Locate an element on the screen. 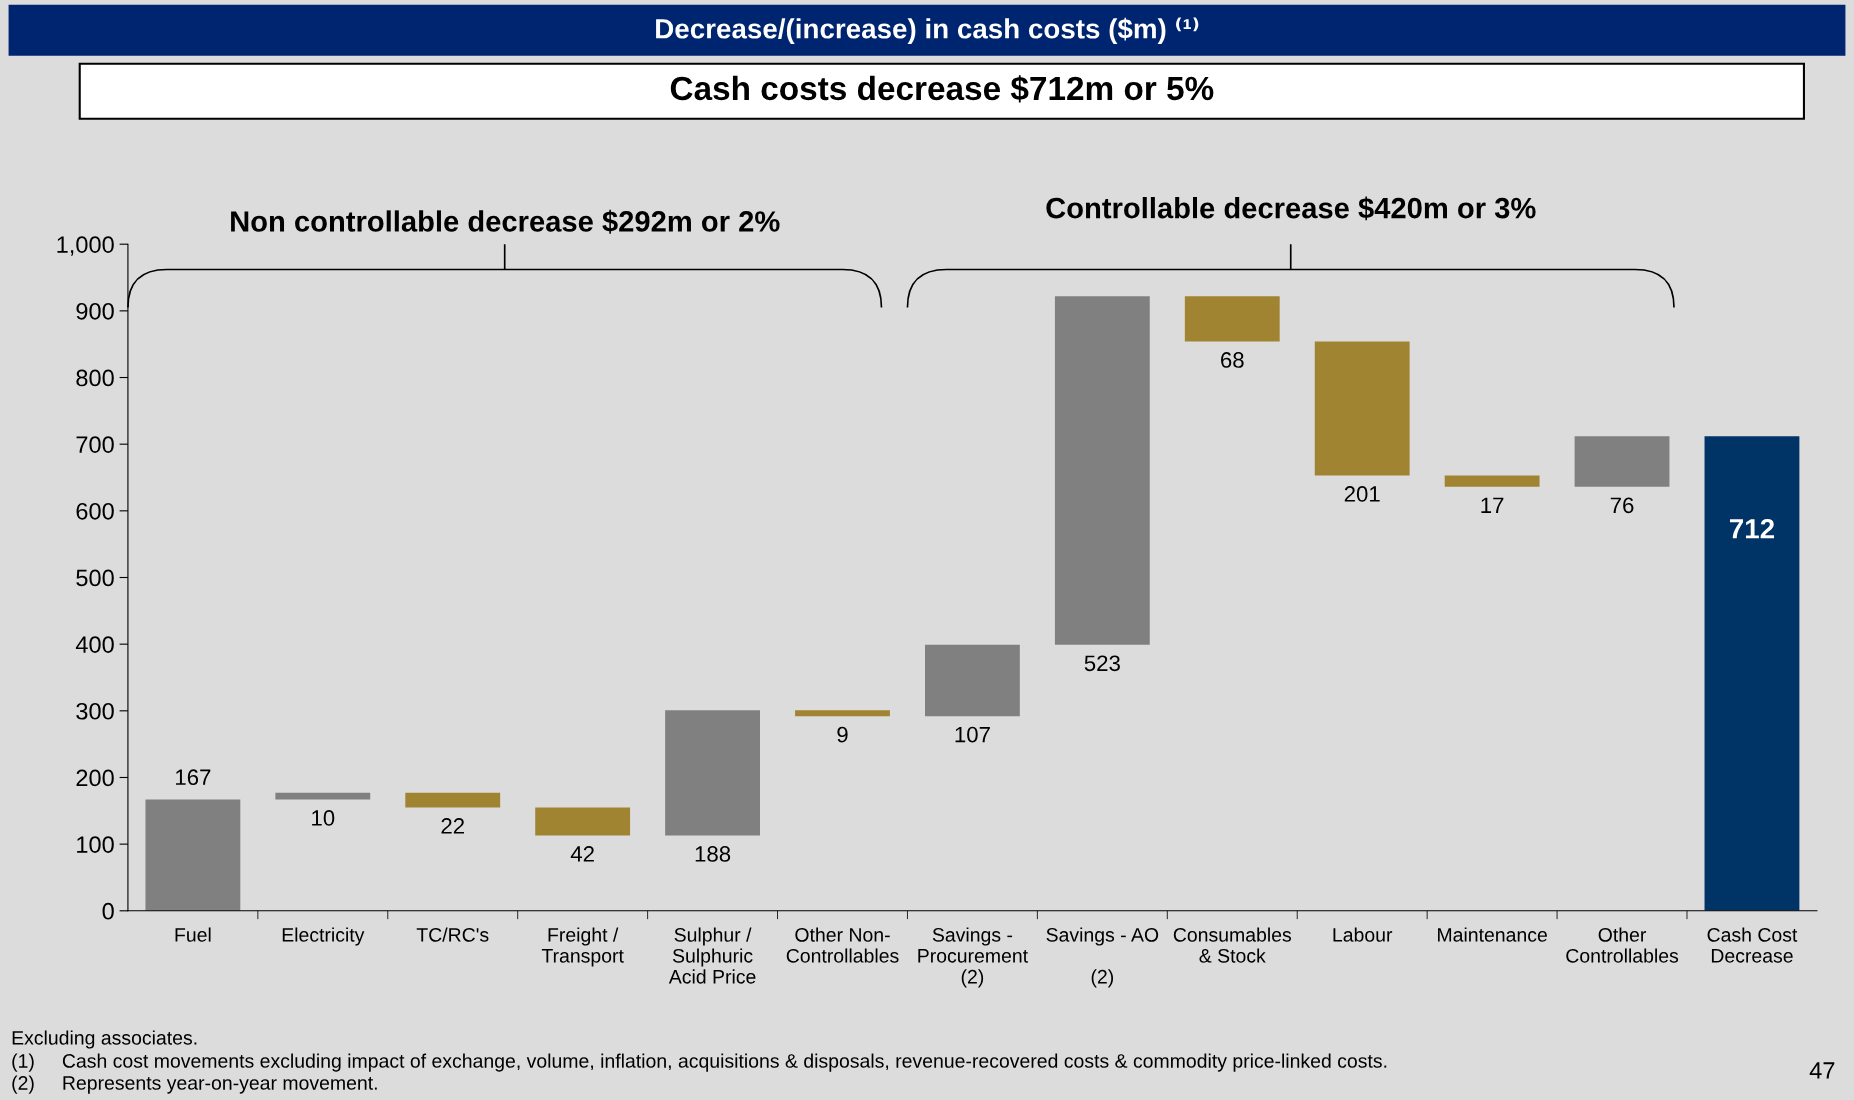  y-tick-label: 800 is located at coordinates (95, 378).